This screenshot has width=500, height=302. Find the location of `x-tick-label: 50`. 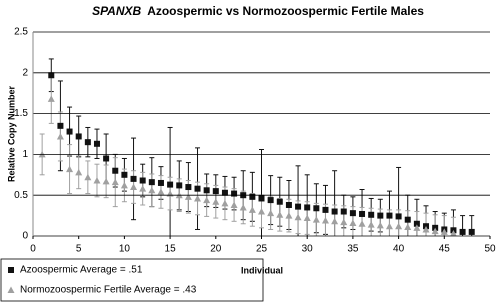

x-tick-label: 50 is located at coordinates (490, 249).